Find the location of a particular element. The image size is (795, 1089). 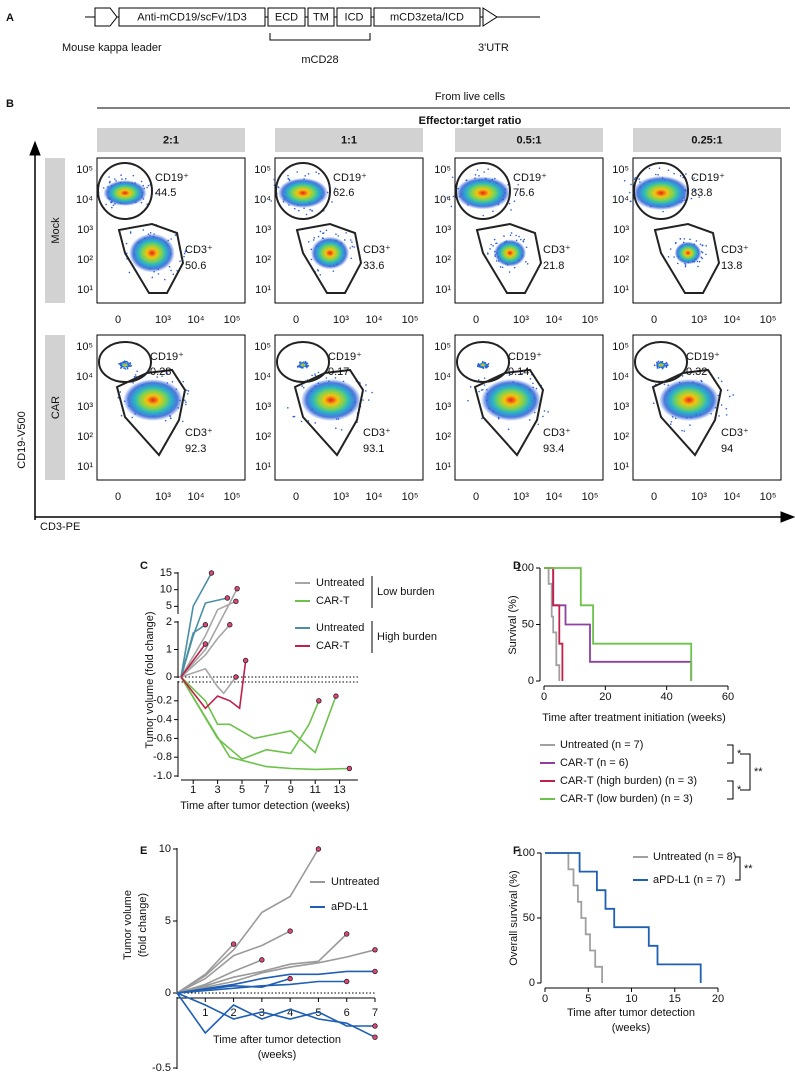

flow-x-tick-label: 10³ is located at coordinates (699, 320).